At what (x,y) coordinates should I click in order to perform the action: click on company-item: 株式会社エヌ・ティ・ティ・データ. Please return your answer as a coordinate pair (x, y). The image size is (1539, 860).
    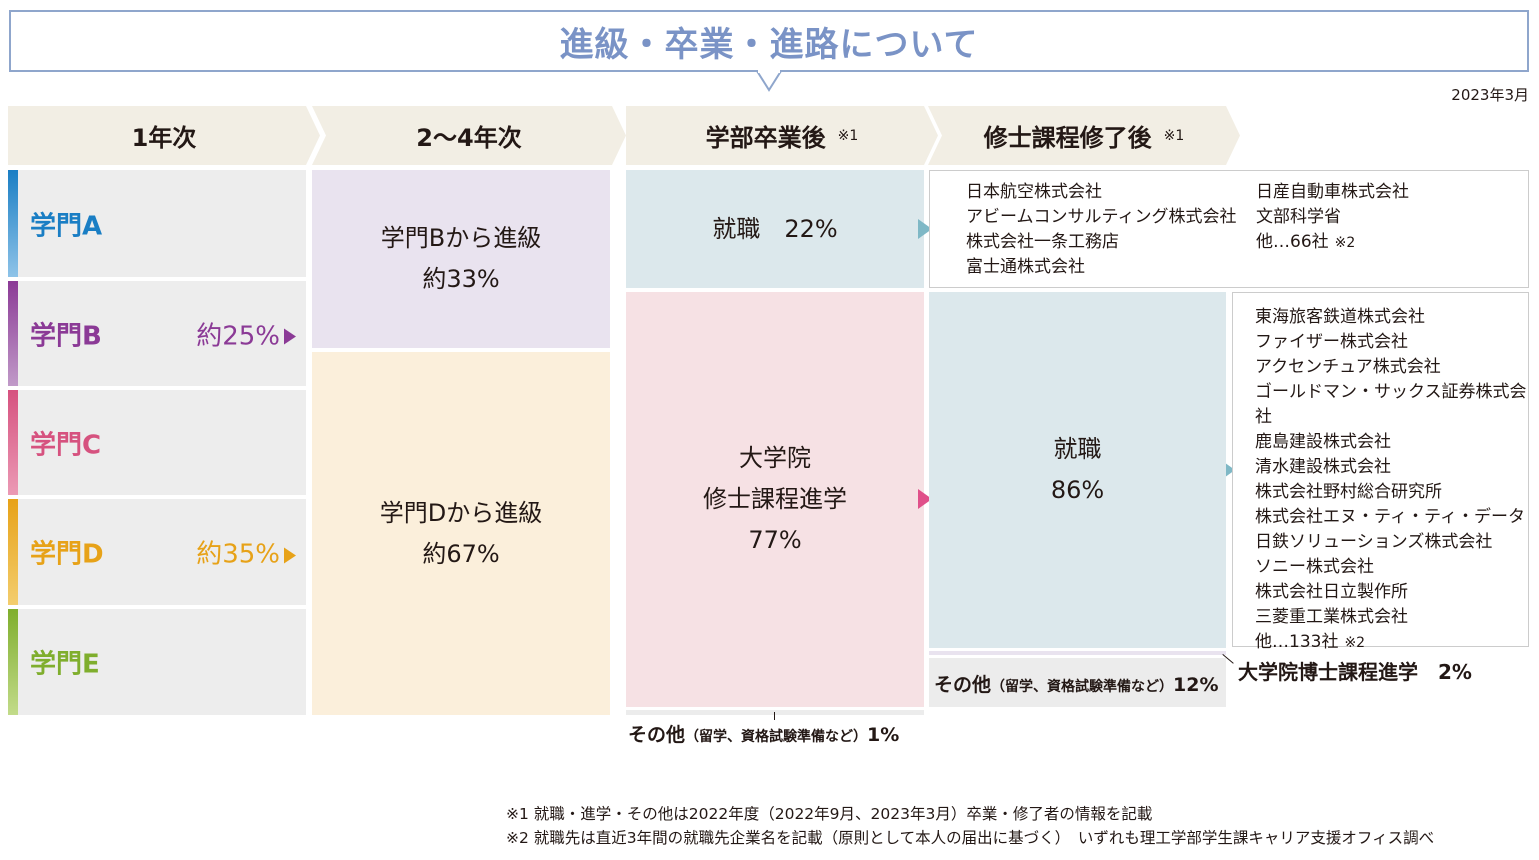
    Looking at the image, I should click on (1390, 517).